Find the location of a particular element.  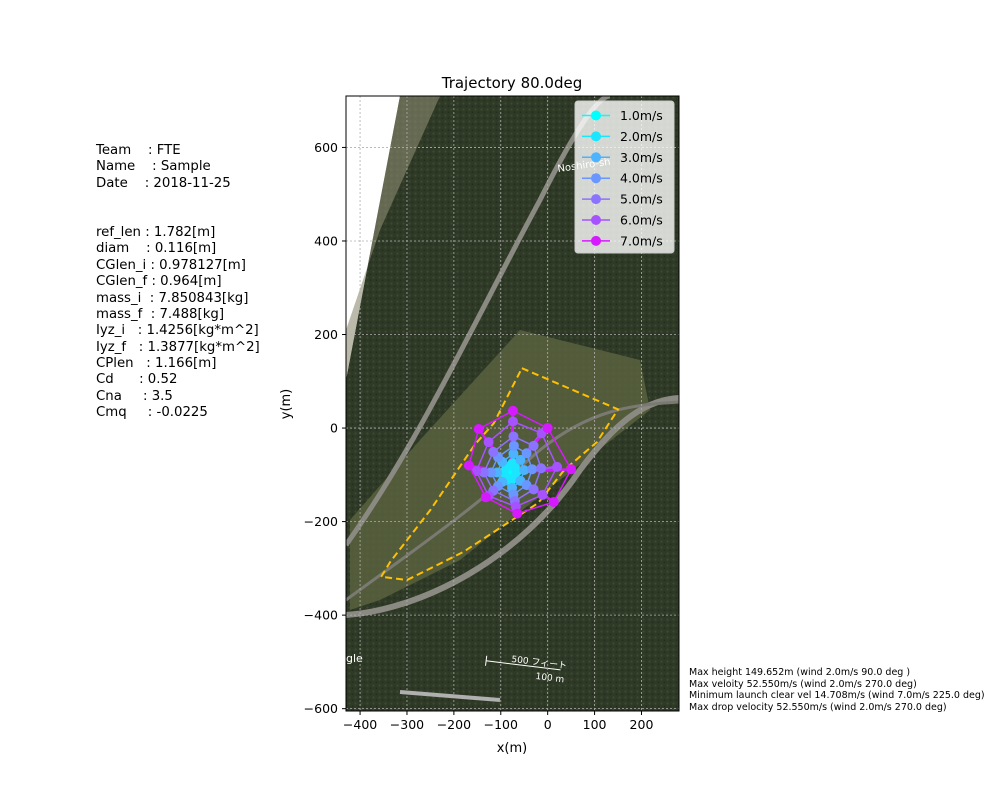

legend-label: 2.0m/s is located at coordinates (641, 136).